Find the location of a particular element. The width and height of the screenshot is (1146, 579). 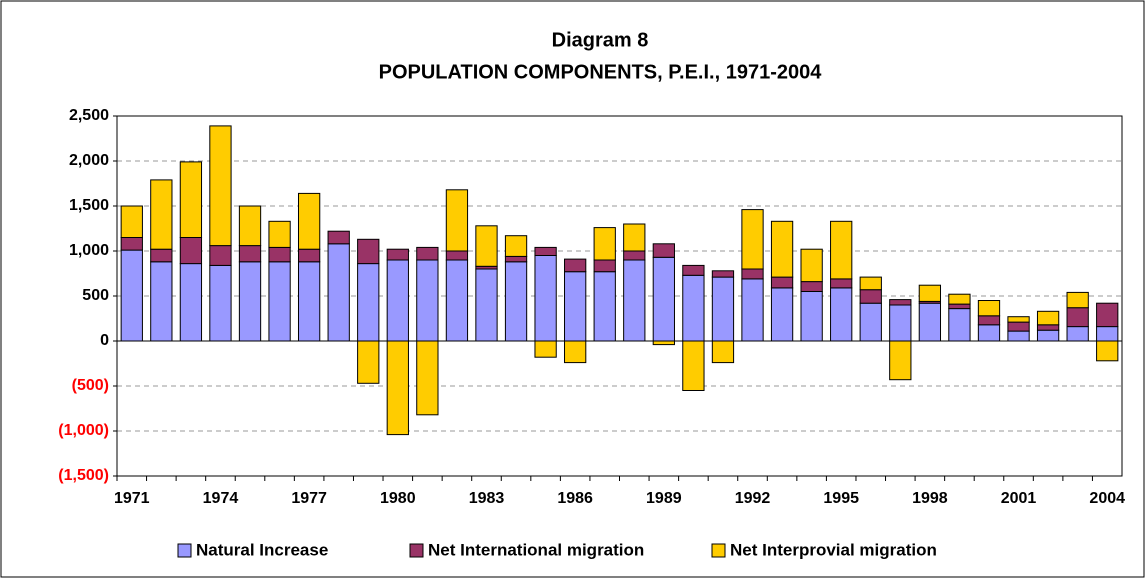

y-tick-label: 1,500 is located at coordinates (89, 205).